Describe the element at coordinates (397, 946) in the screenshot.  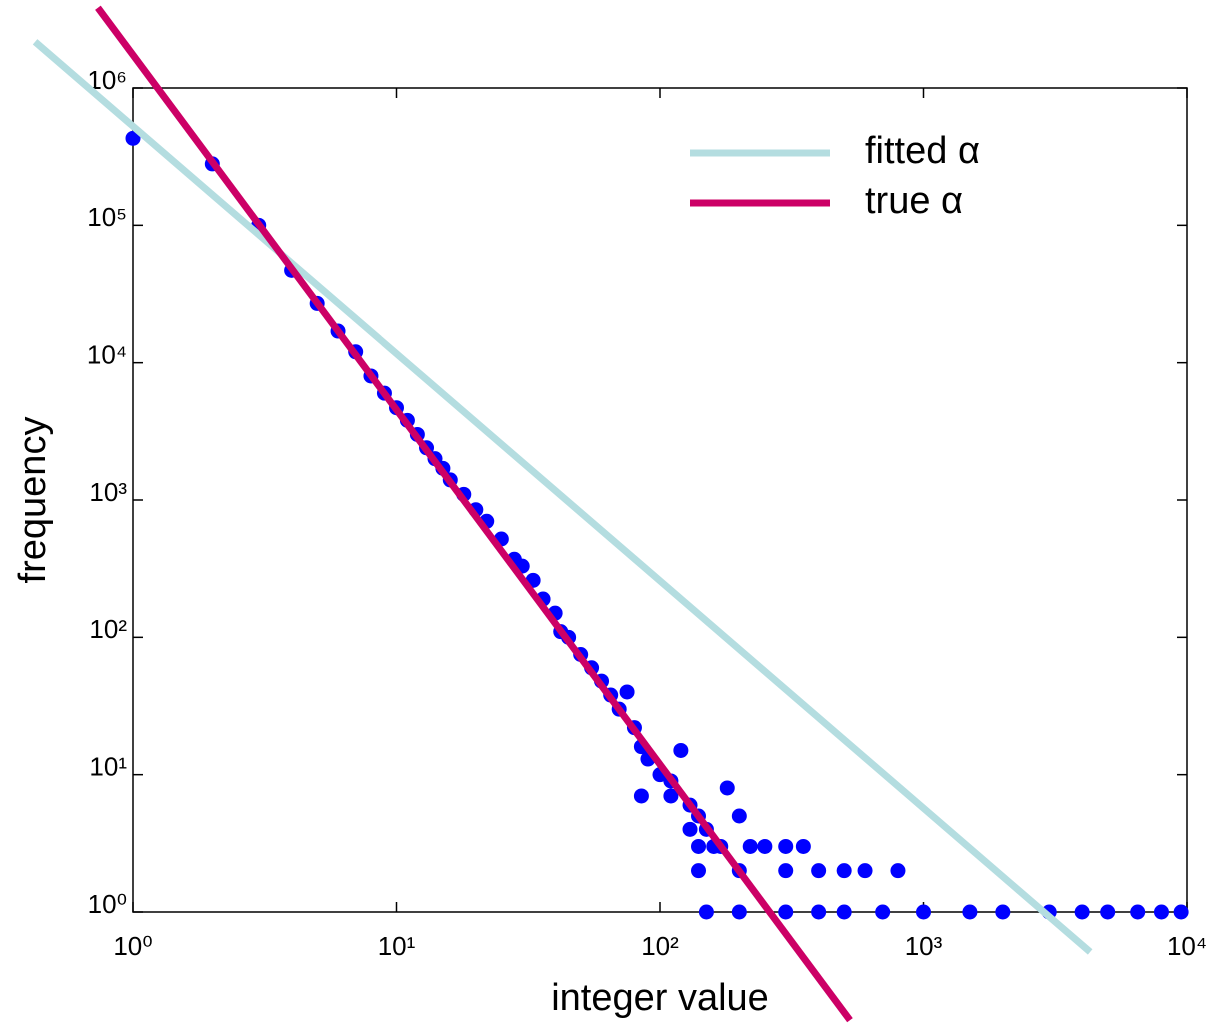
I see `x-tick-label: 10¹` at that location.